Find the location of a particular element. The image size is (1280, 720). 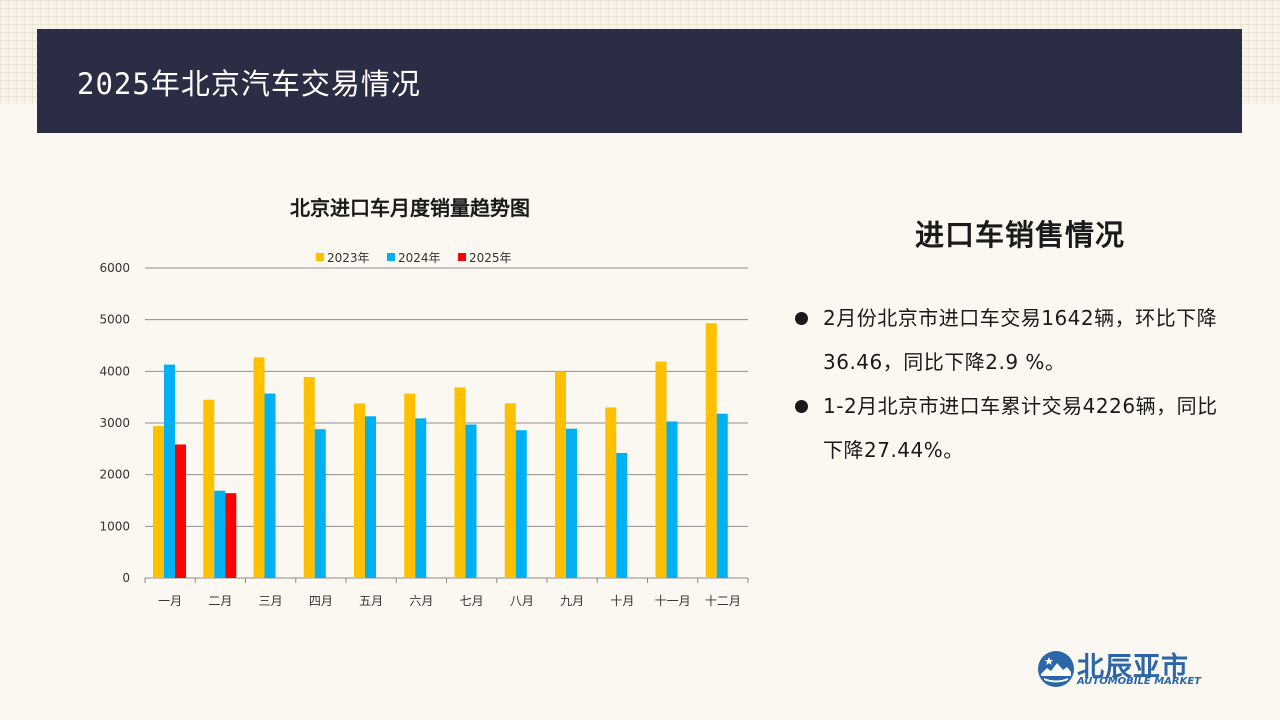

logo-emblem-icon is located at coordinates (1056, 669).